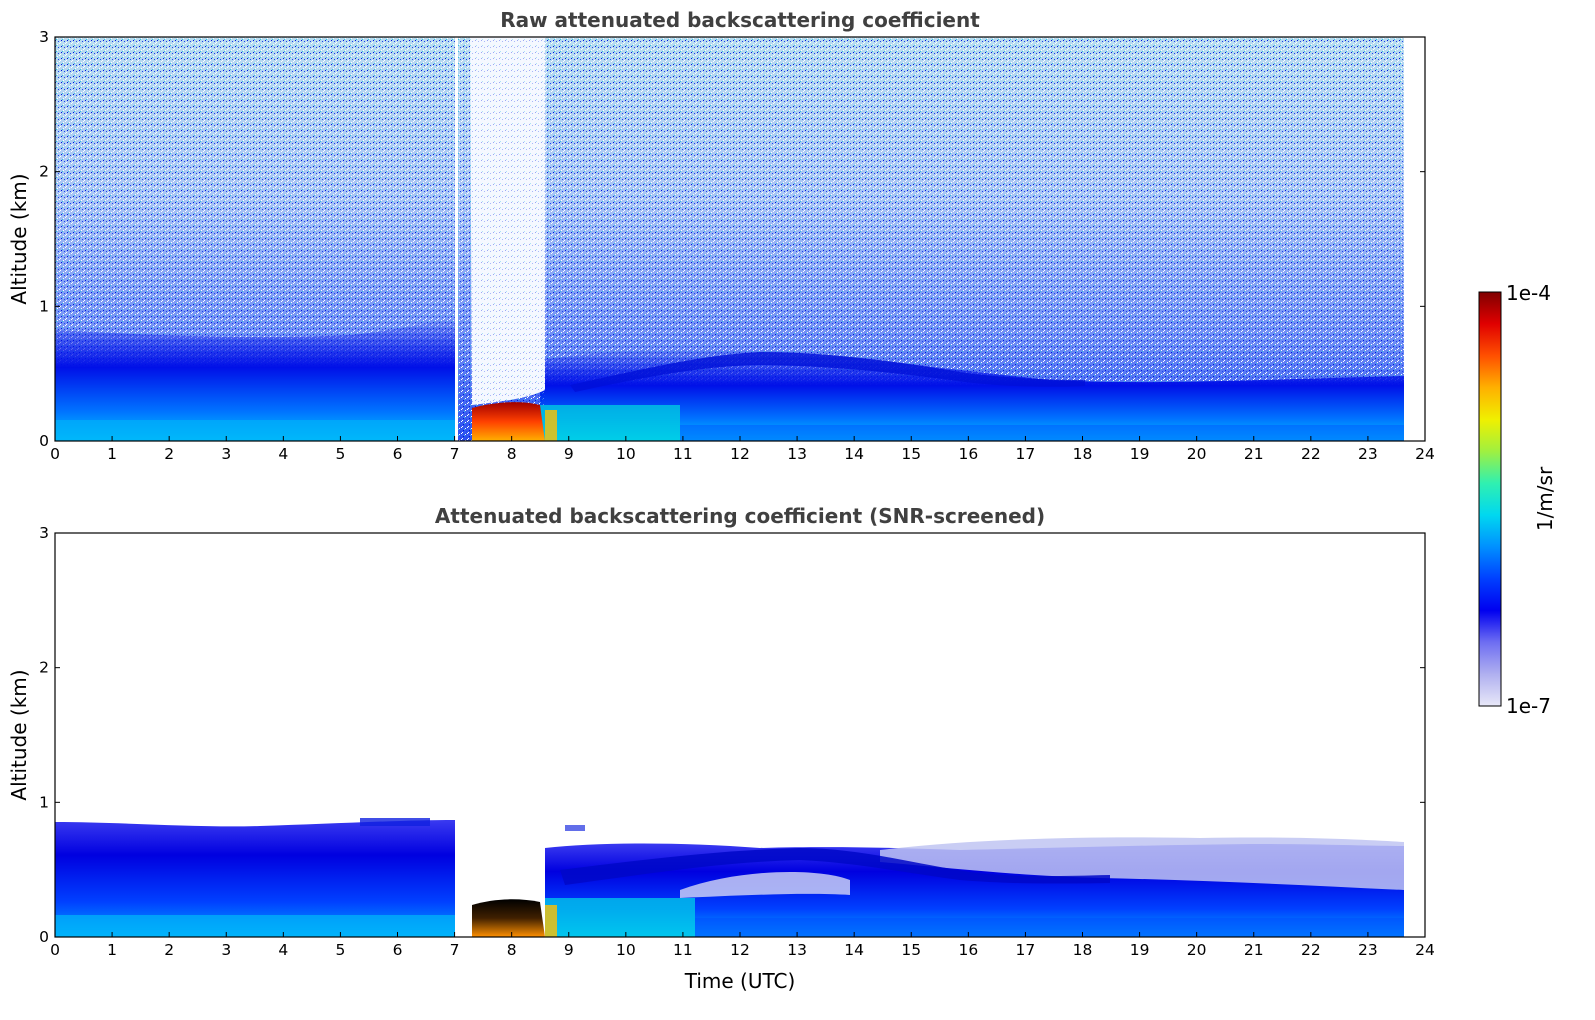 This screenshot has height=1020, width=1595. Describe the element at coordinates (610, 423) in the screenshot. I see `raw-surface-band-after` at that location.